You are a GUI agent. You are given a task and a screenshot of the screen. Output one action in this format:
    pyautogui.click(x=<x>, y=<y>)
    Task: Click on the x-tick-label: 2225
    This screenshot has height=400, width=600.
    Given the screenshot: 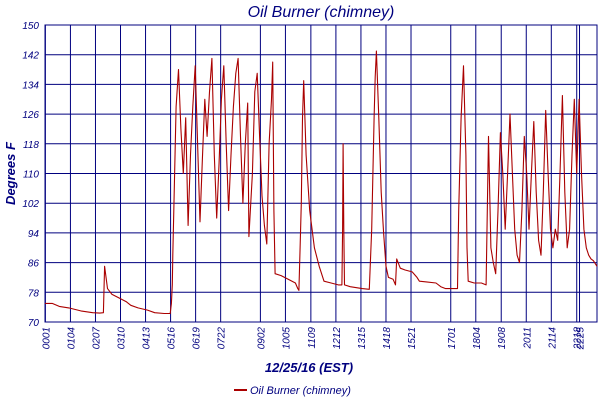 What is the action you would take?
    pyautogui.click(x=581, y=339)
    